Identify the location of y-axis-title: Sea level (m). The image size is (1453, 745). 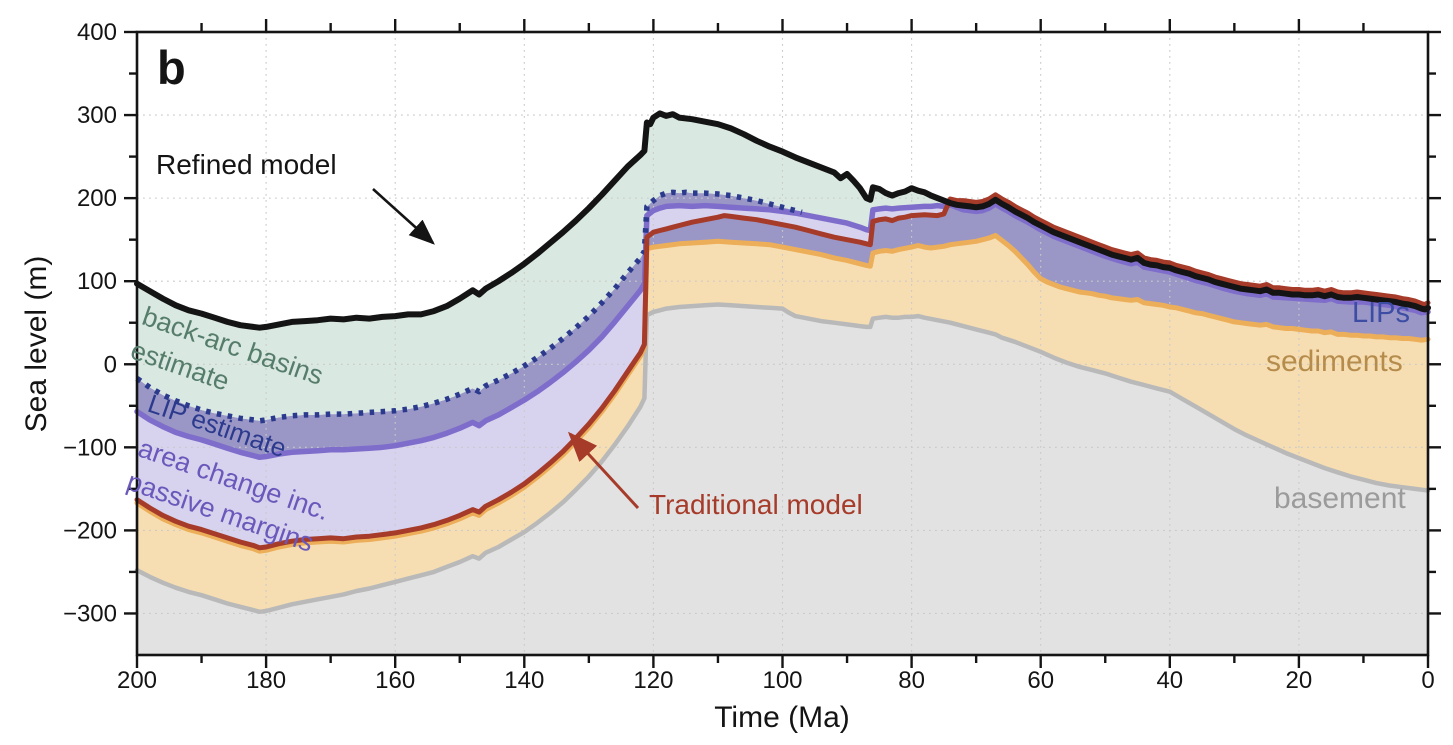
(36, 344).